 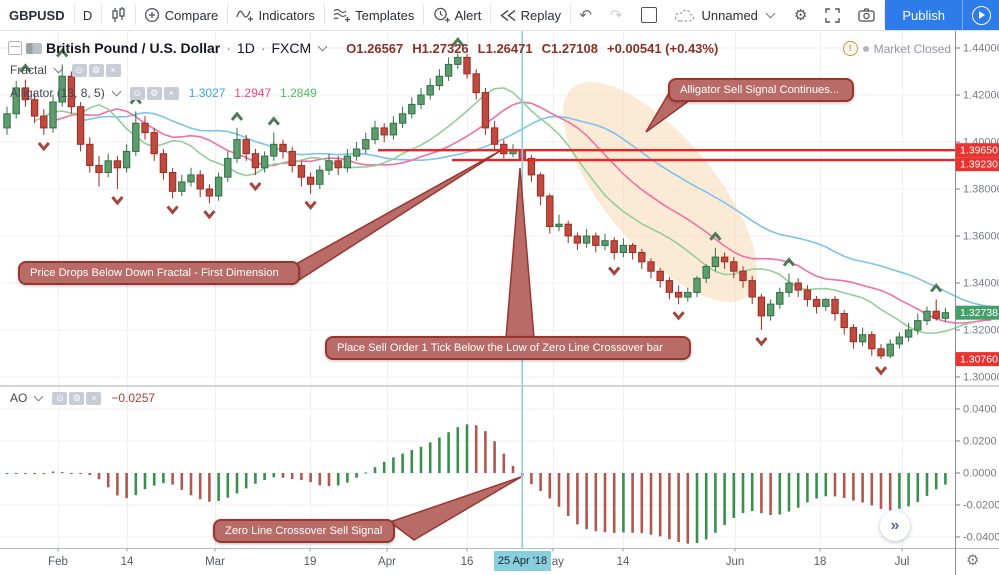 I want to click on replay-rewind-icon, so click(x=507, y=15).